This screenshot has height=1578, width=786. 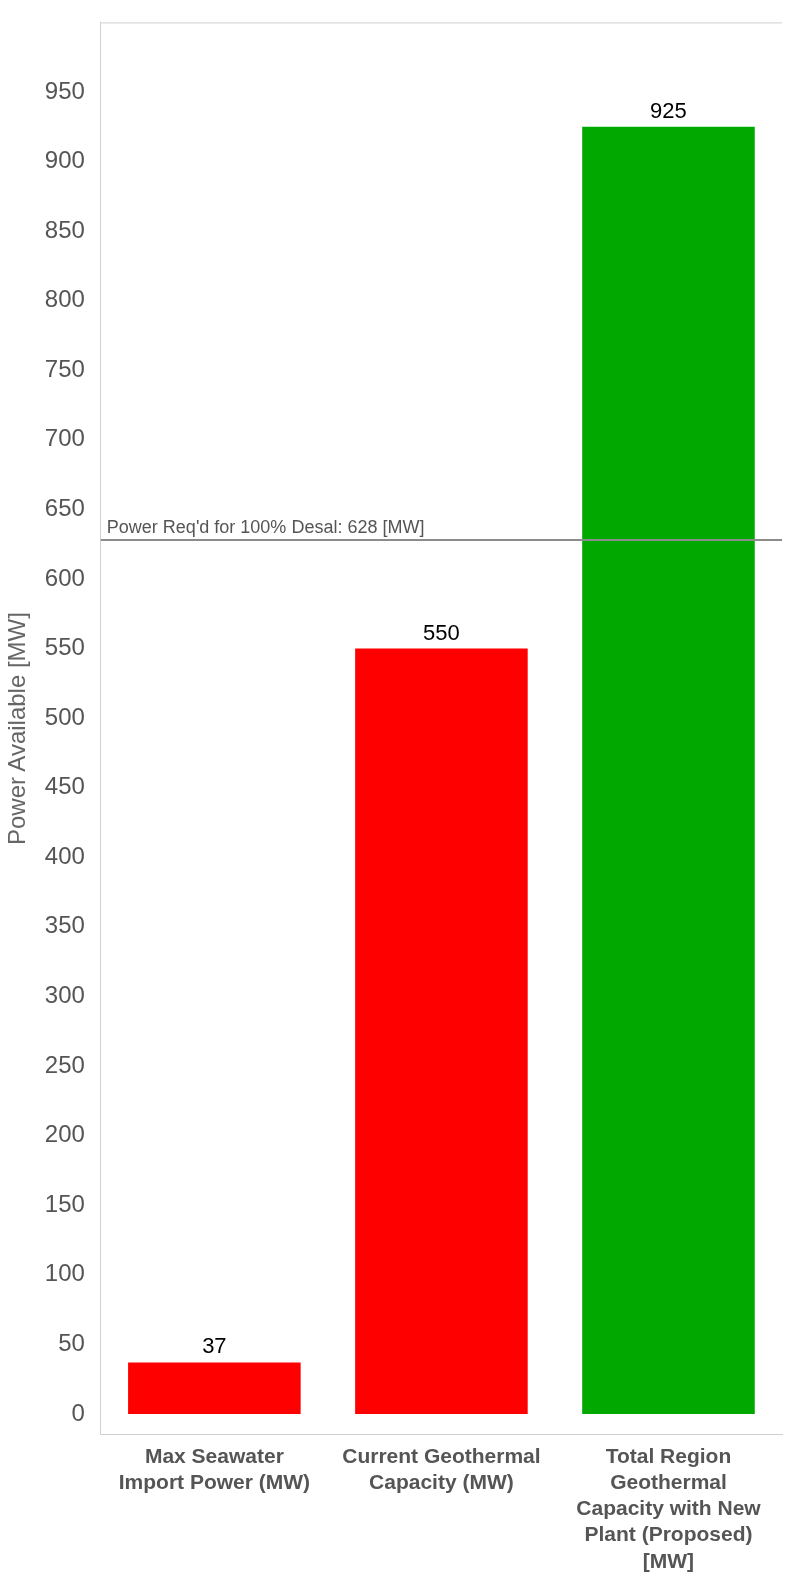 I want to click on y-tick-label: 600, so click(x=64, y=577).